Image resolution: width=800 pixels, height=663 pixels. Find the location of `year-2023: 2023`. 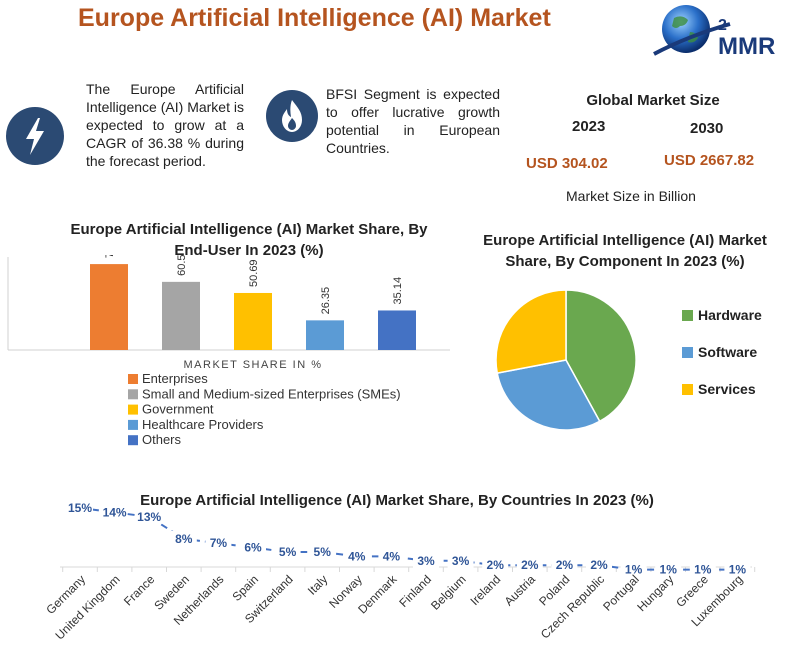

year-2023: 2023 is located at coordinates (589, 126).